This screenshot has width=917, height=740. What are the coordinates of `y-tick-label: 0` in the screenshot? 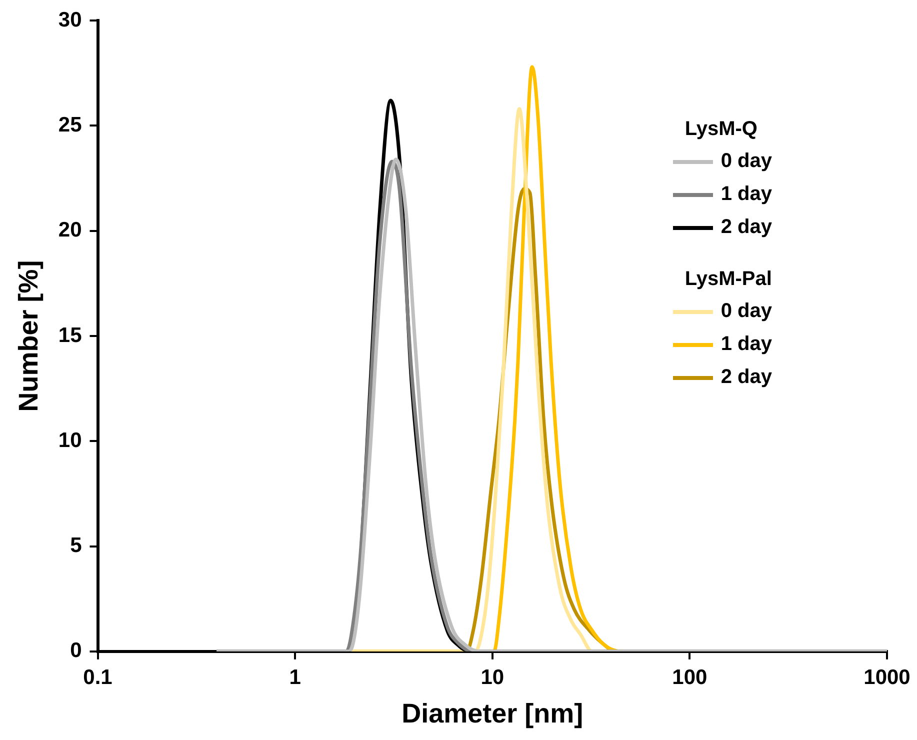 It's located at (76, 650).